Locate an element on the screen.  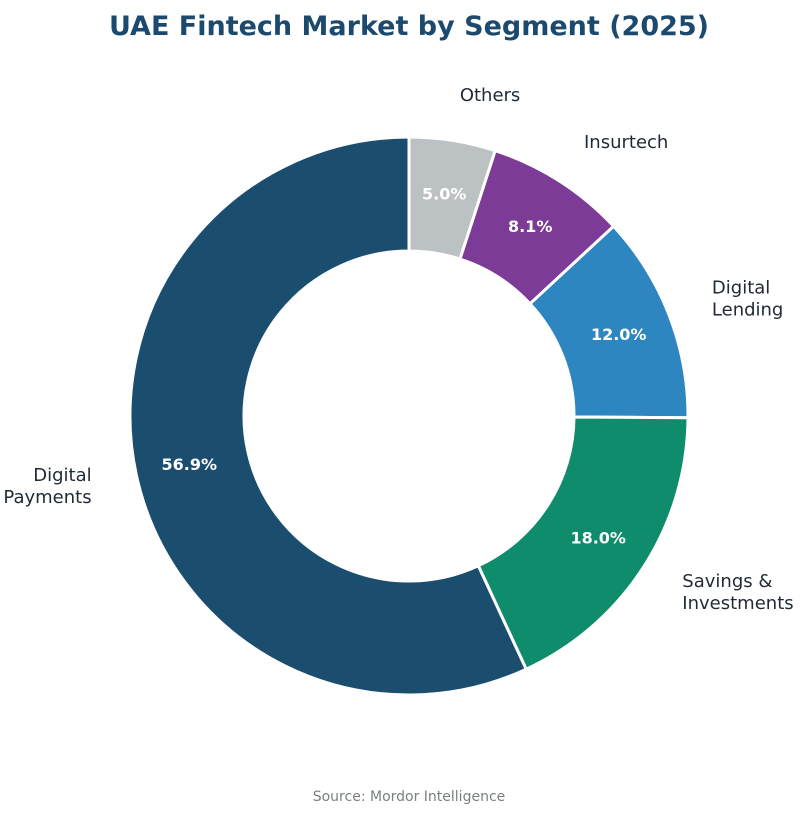
category-label-others: Others is located at coordinates (490, 95).